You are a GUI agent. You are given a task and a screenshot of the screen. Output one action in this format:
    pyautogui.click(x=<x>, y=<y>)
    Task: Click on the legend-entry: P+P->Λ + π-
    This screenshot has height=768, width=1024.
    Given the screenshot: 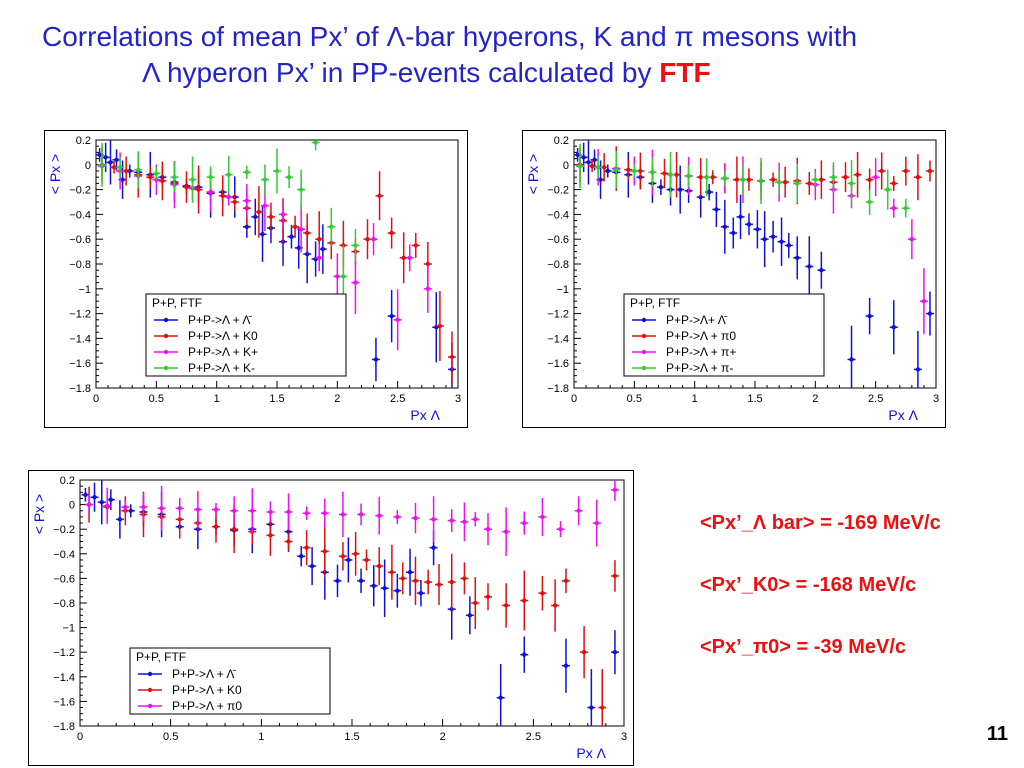 What is the action you would take?
    pyautogui.click(x=699, y=368)
    